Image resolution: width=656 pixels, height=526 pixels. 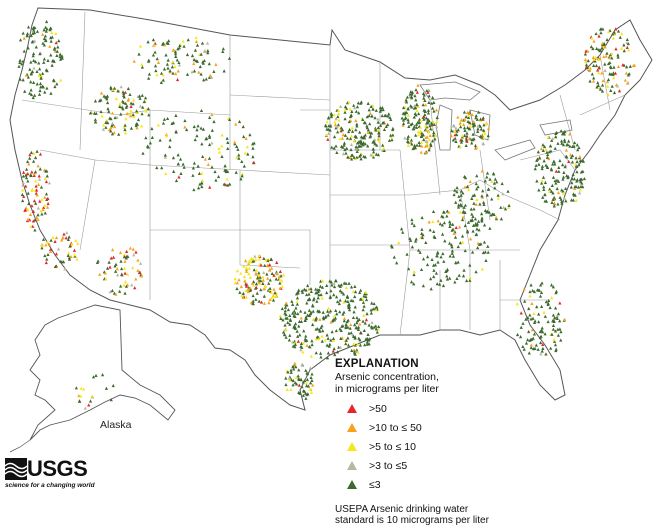 What do you see at coordinates (102, 372) in the screenshot?
I see `alaska-outline` at bounding box center [102, 372].